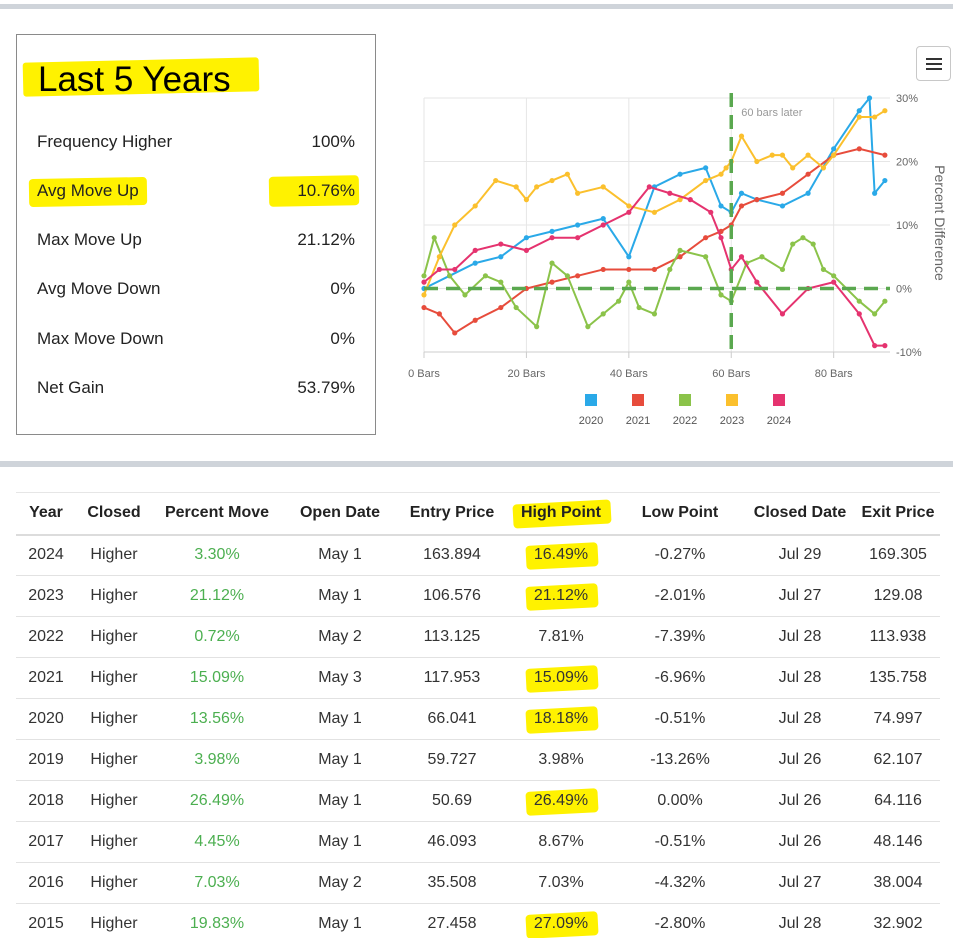 The image size is (953, 938). What do you see at coordinates (342, 288) in the screenshot?
I see `stat-value: 0%` at bounding box center [342, 288].